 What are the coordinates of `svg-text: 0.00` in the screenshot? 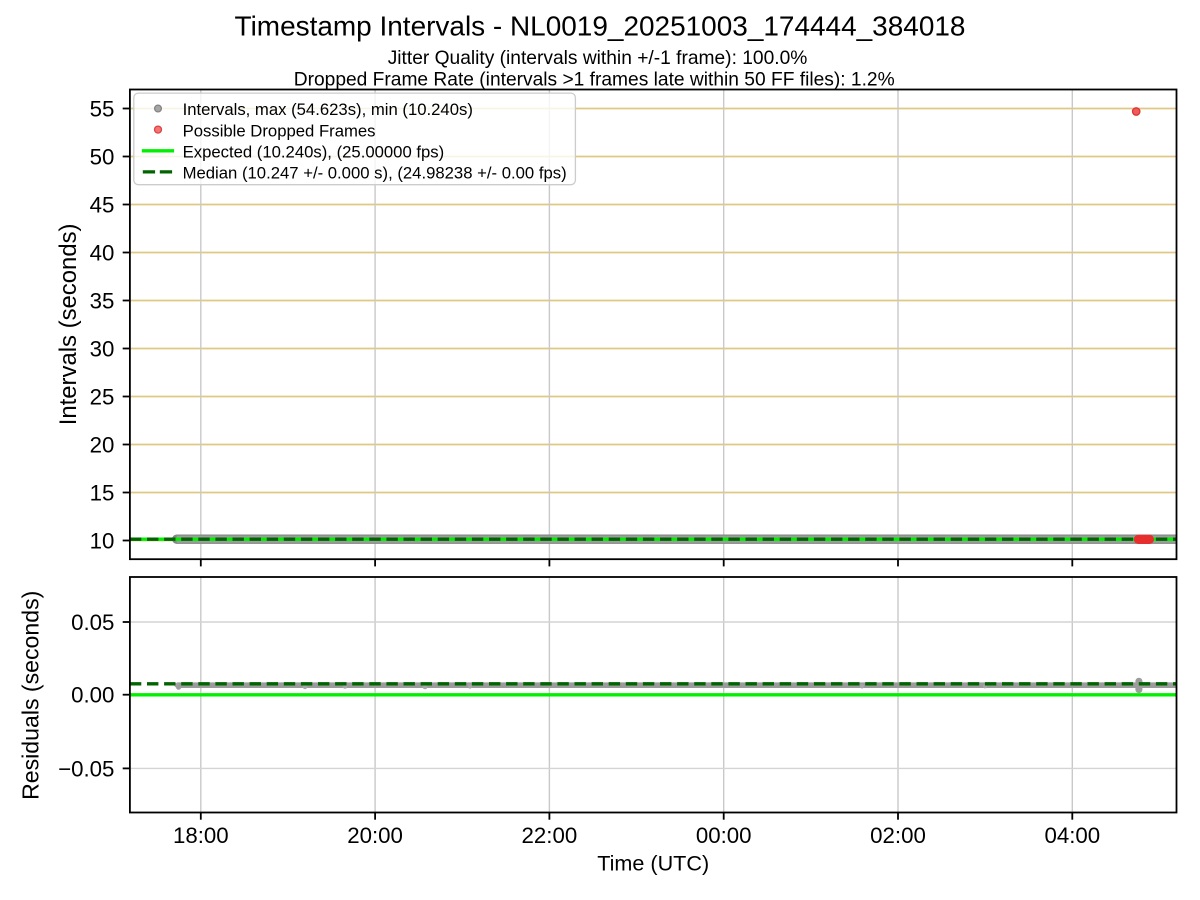 It's located at (92, 695).